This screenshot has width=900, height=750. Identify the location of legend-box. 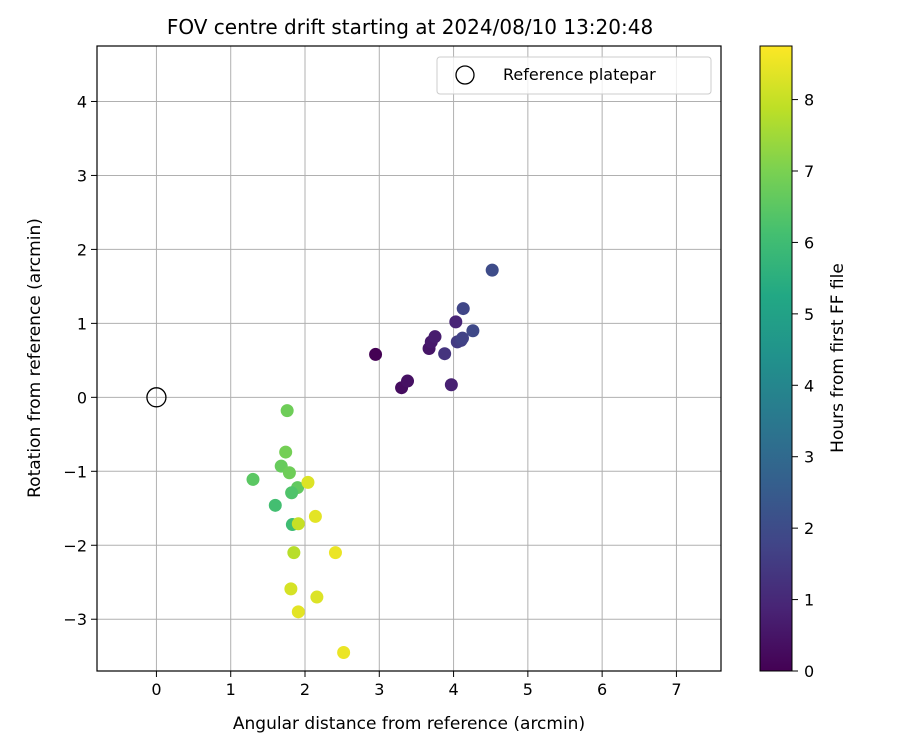
(574, 75).